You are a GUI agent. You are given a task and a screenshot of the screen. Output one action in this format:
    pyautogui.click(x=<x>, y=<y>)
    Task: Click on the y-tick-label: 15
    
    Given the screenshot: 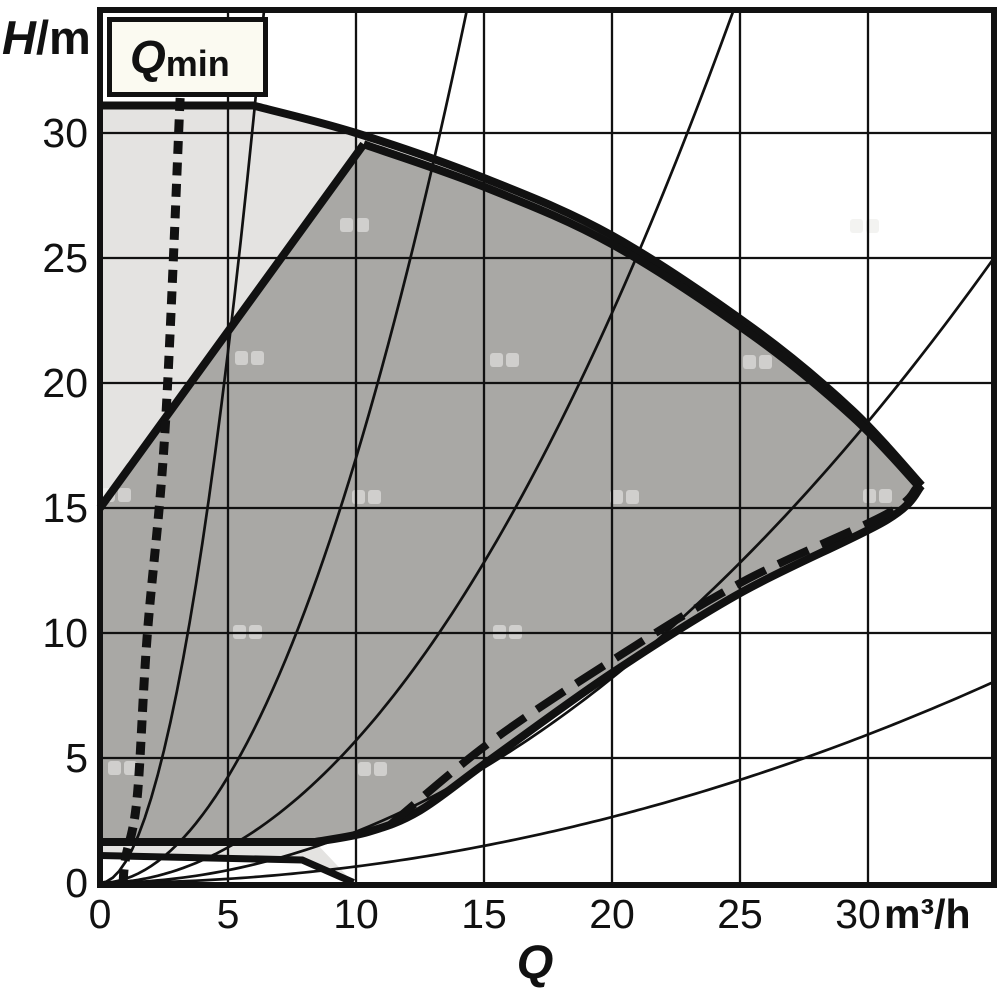 What is the action you would take?
    pyautogui.click(x=65, y=508)
    